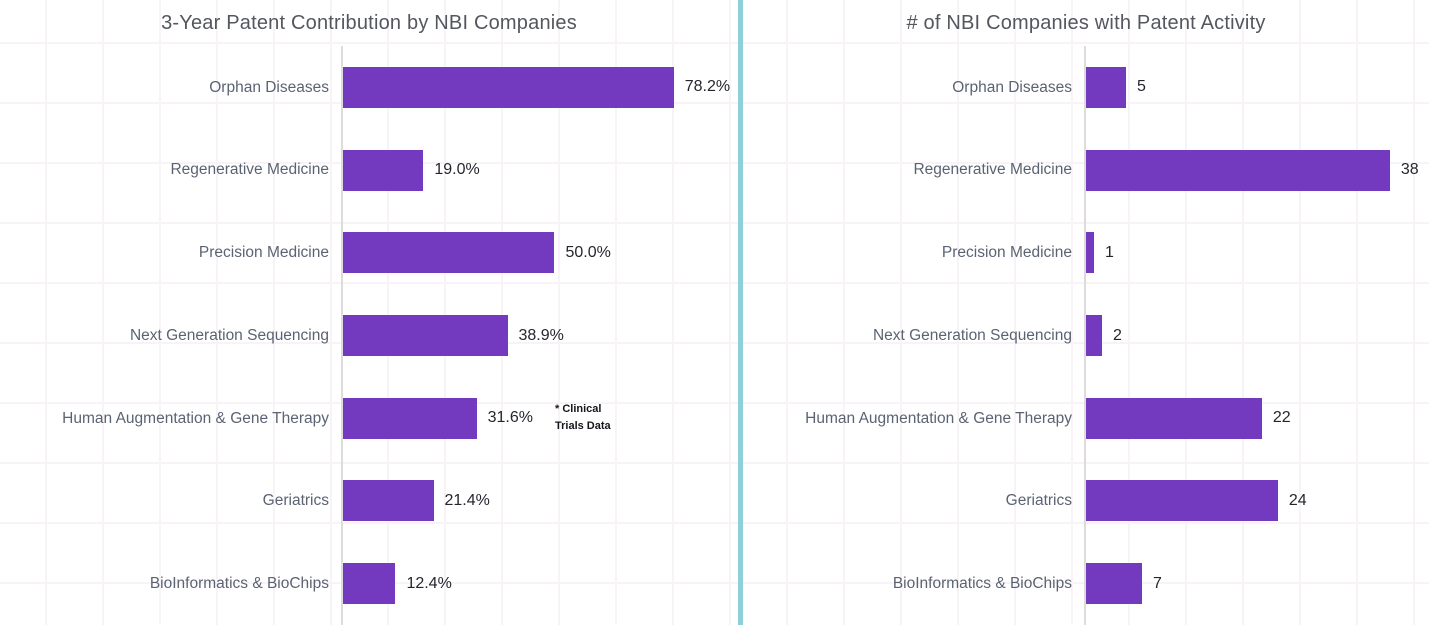  Describe the element at coordinates (1086, 22) in the screenshot. I see `chart-title: # of NBI Companies with Patent Activity` at that location.